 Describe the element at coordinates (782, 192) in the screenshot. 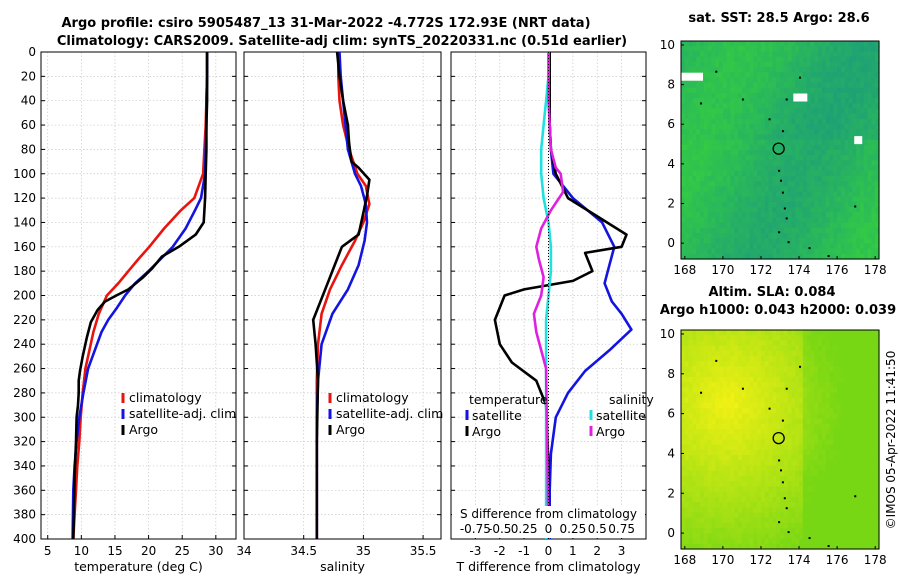

I see `island-dot` at that location.